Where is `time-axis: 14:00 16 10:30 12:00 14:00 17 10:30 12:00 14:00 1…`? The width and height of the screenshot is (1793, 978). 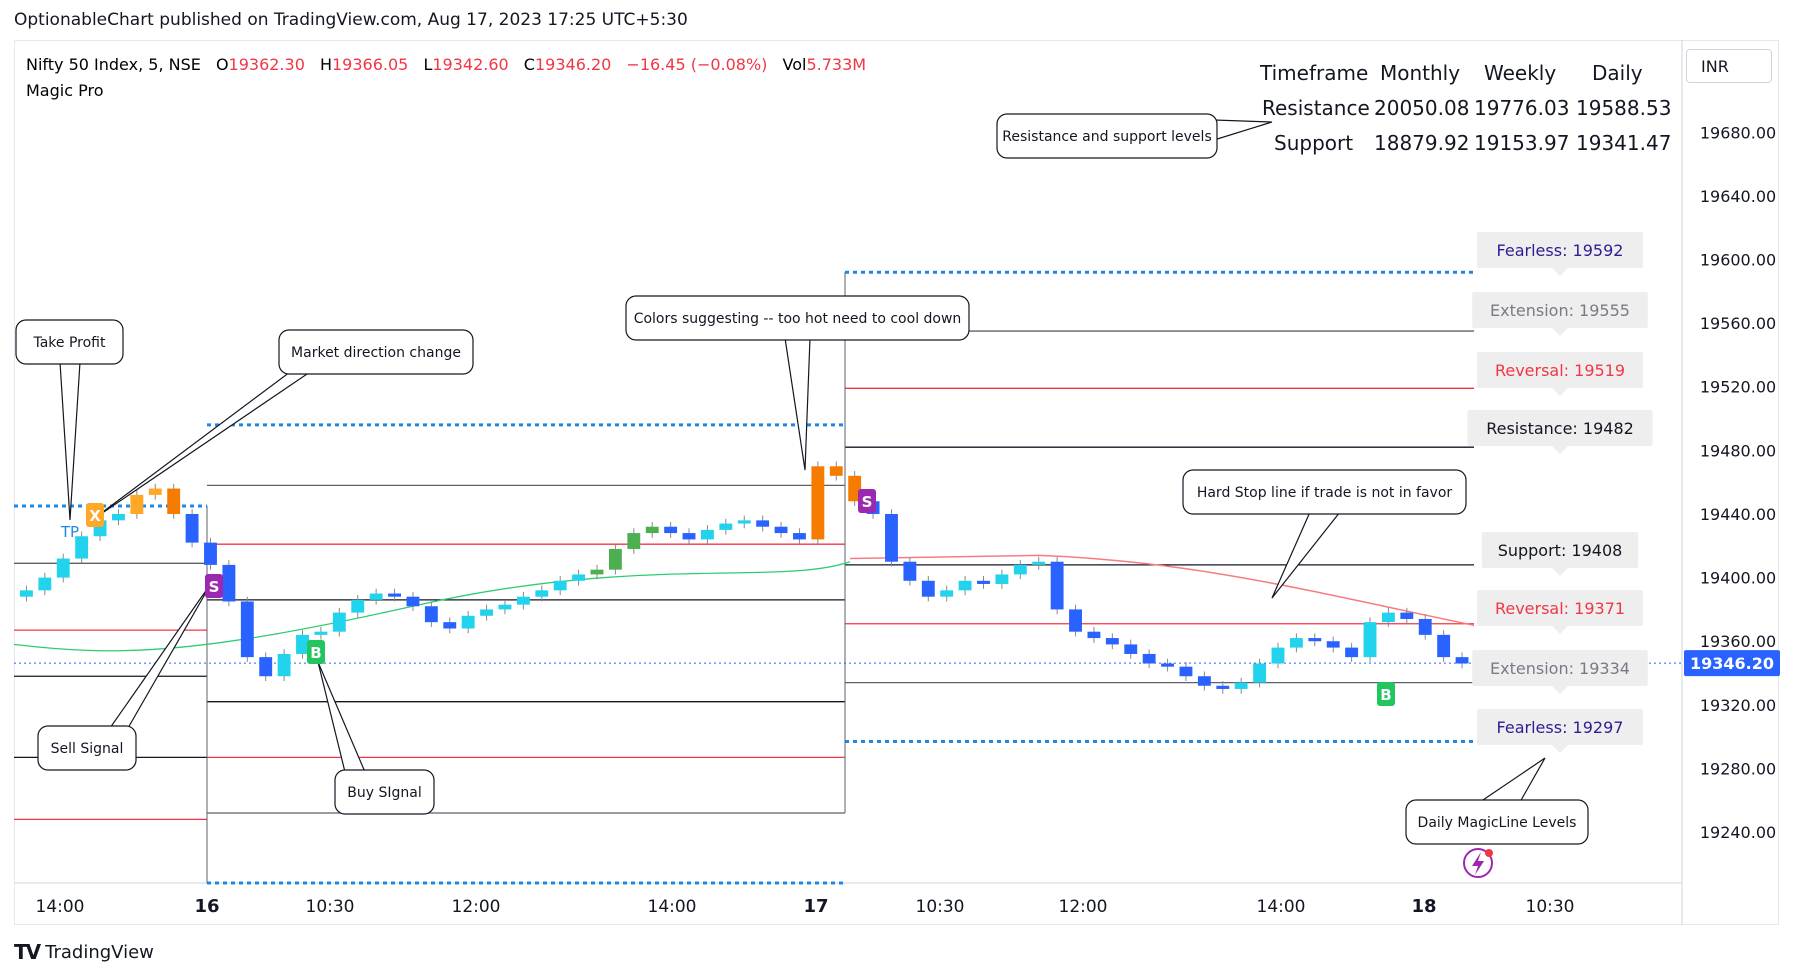
time-axis: 14:00 16 10:30 12:00 14:00 17 10:30 12:00 14:00 1… is located at coordinates (805, 906).